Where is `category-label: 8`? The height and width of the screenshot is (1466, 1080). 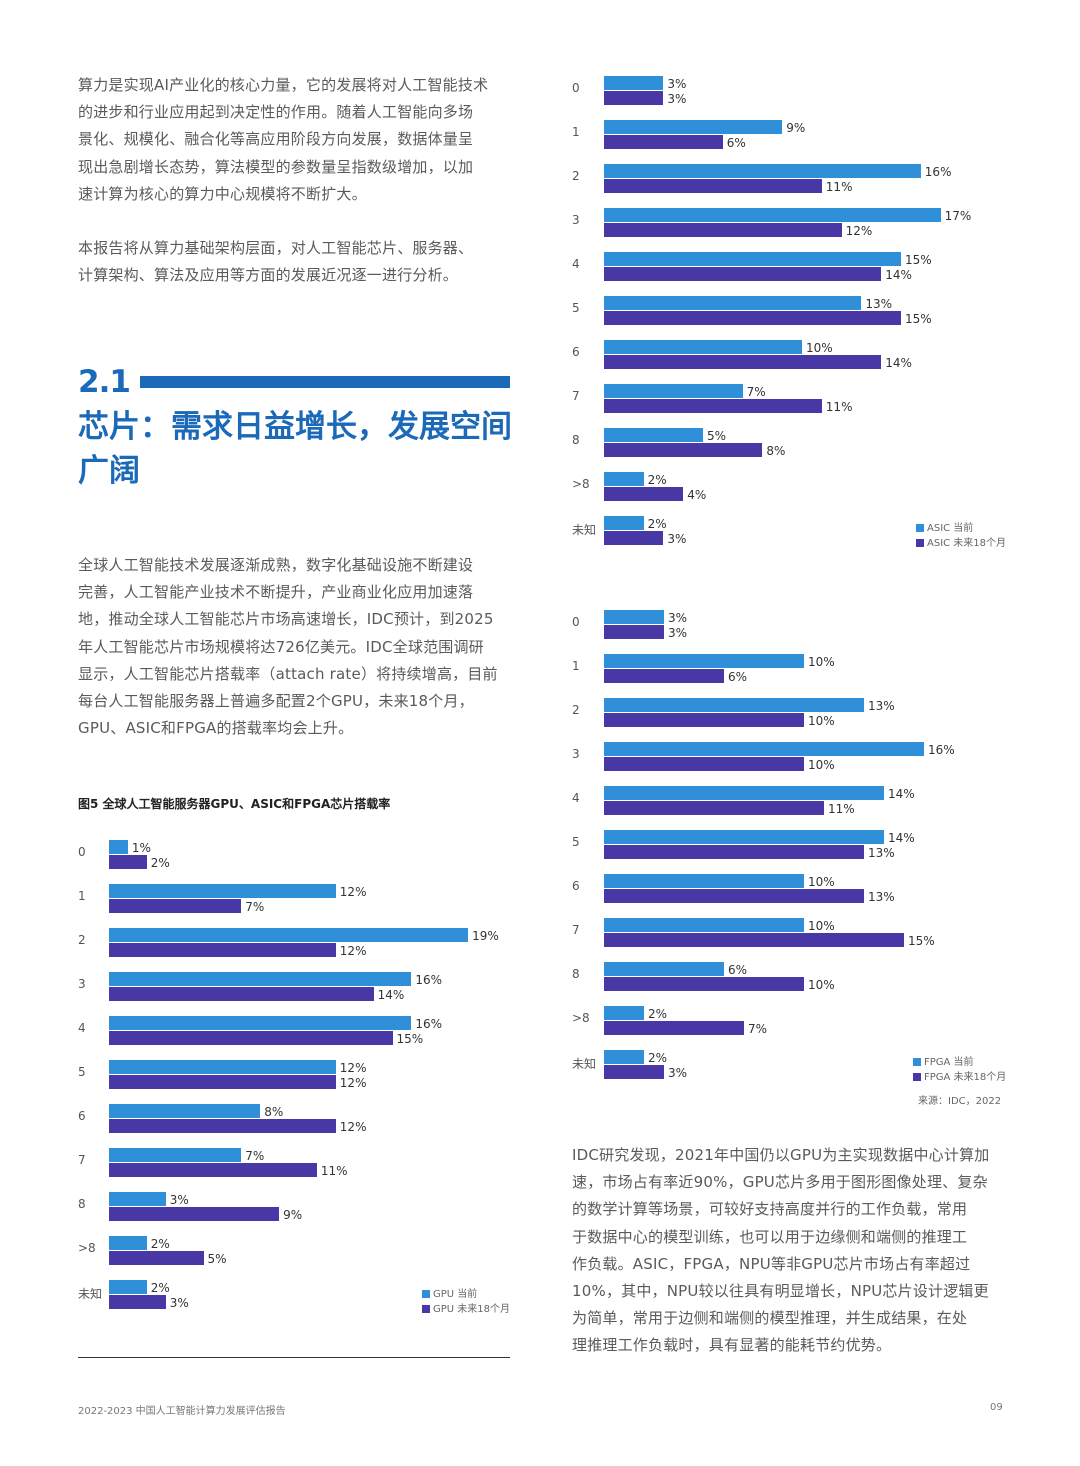
category-label: 8 is located at coordinates (82, 1204).